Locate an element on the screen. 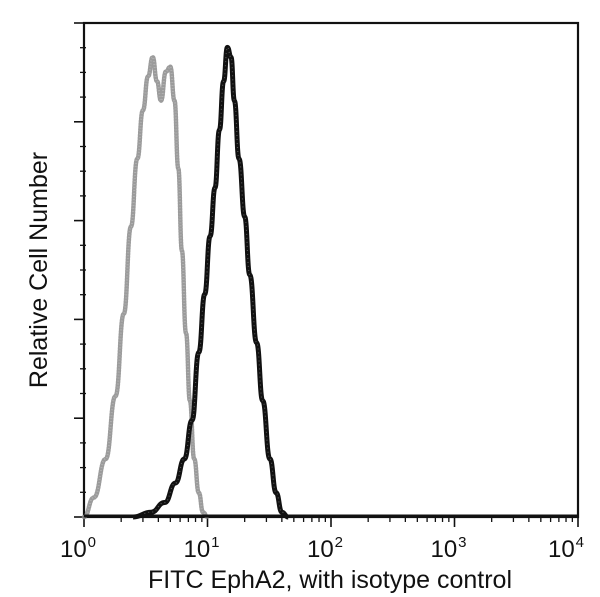  x-tick-label: 10² is located at coordinates (325, 548).